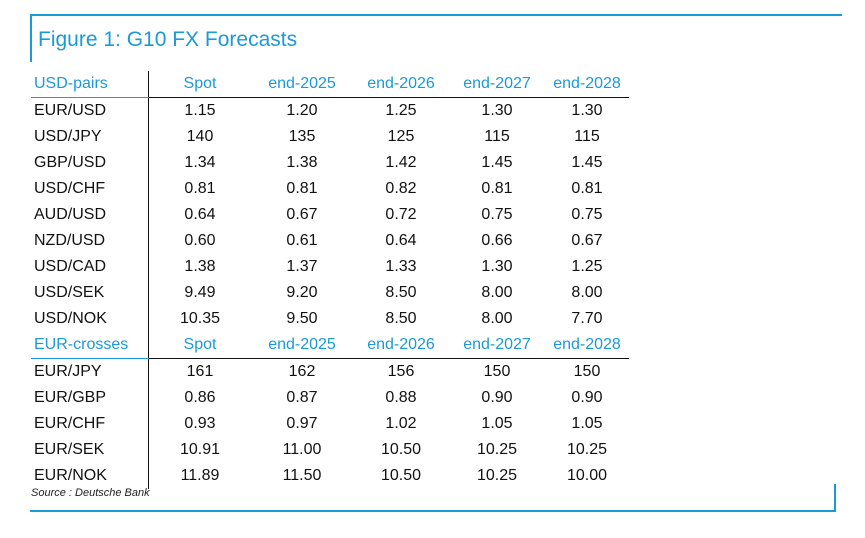 This screenshot has height=538, width=865. I want to click on currency-pair-label: AUD/USD, so click(90, 215).